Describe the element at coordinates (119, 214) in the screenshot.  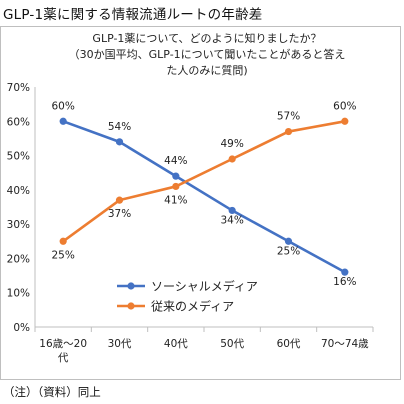
I see `data-label: 37%` at that location.